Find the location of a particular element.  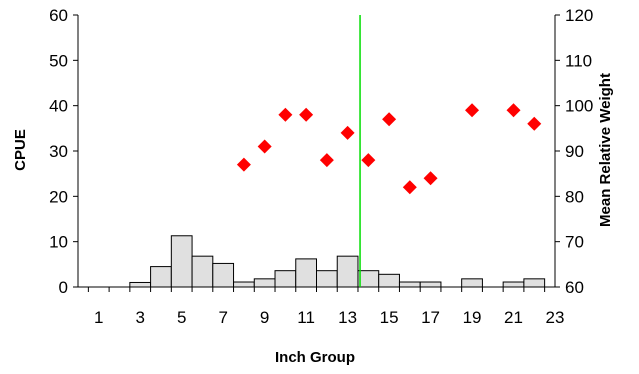

x-tick-label: 5 is located at coordinates (181, 317).